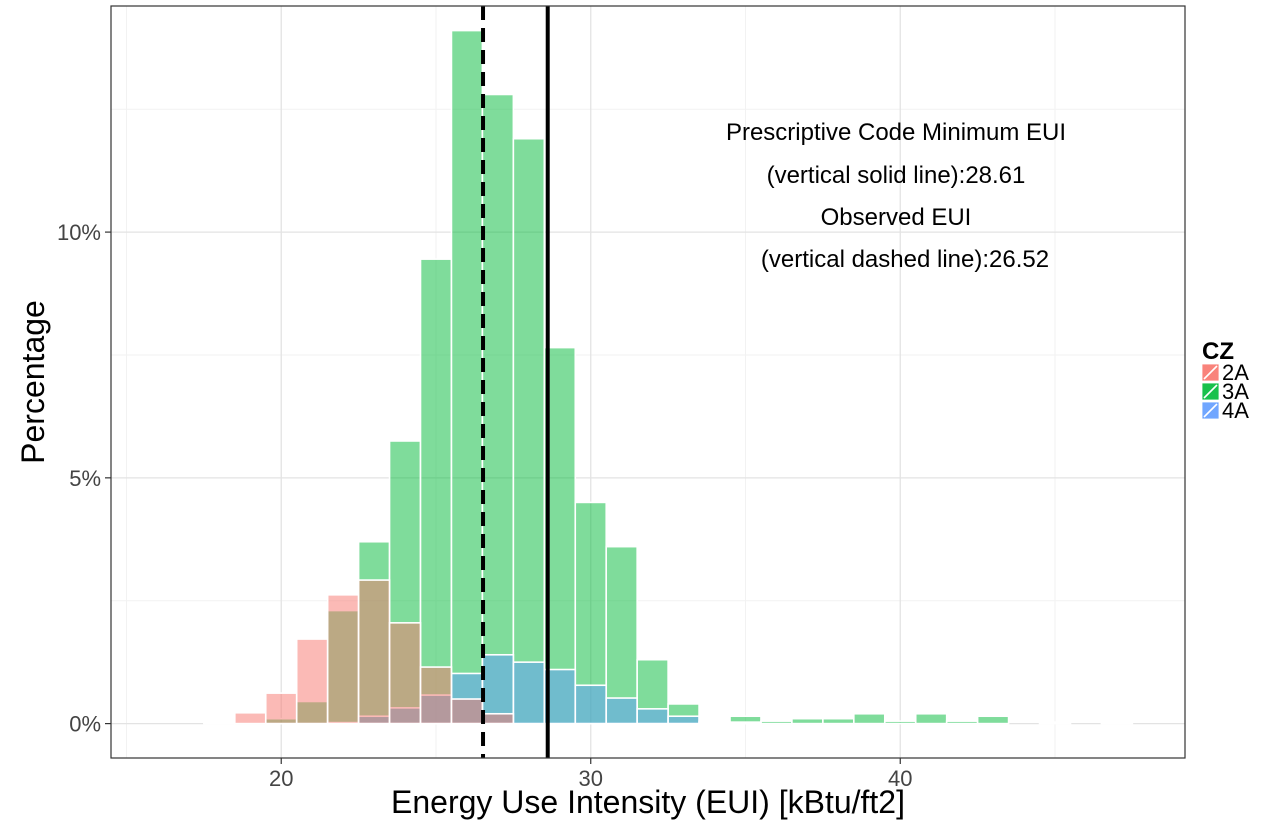  I want to click on x-tick-label: 40, so click(900, 778).